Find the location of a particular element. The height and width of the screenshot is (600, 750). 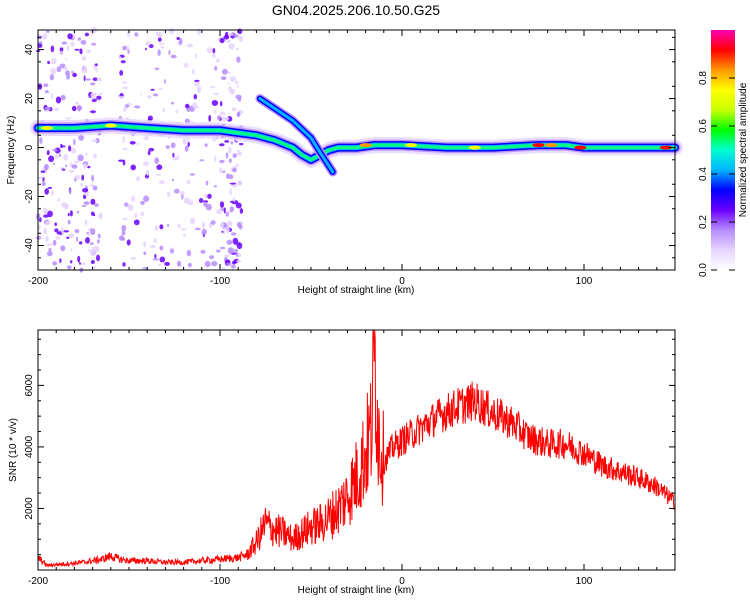

colorbar-gradient is located at coordinates (723, 150).